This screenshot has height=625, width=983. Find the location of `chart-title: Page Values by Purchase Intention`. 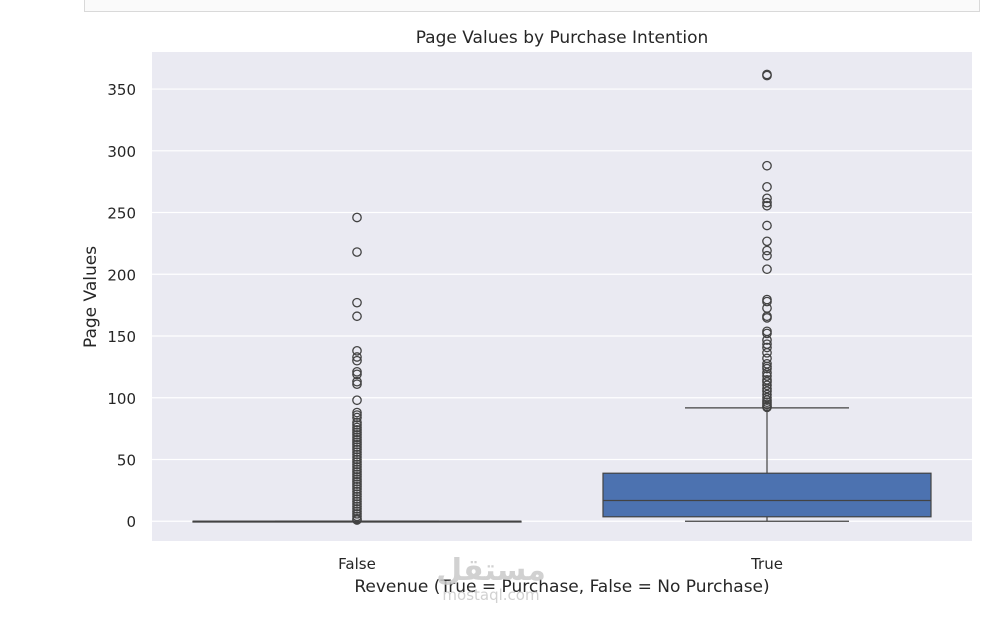

chart-title: Page Values by Purchase Intention is located at coordinates (562, 38).